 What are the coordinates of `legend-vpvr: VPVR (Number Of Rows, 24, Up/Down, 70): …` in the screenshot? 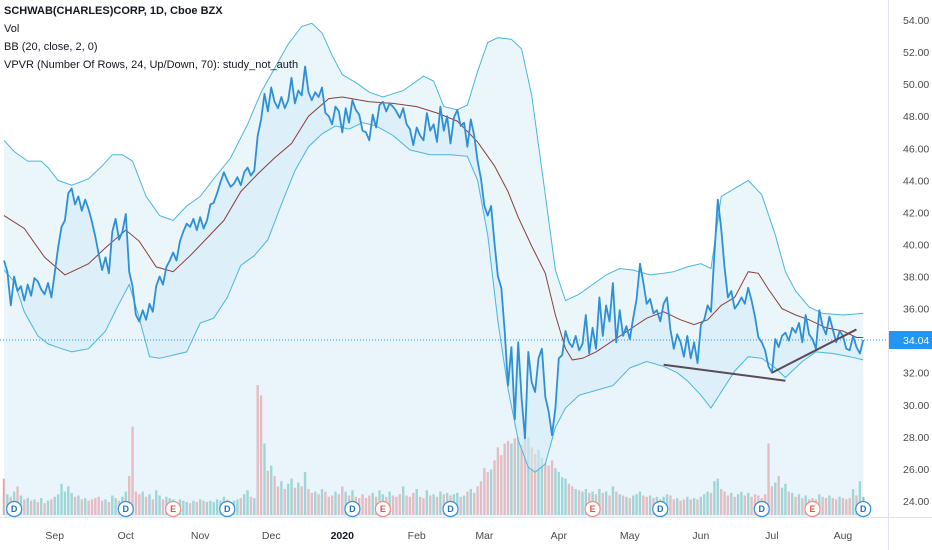 It's located at (151, 65).